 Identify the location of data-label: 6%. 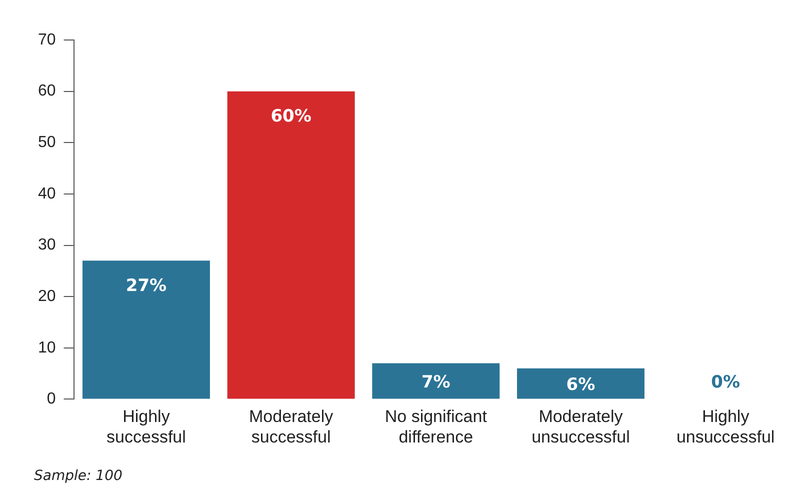
(581, 384).